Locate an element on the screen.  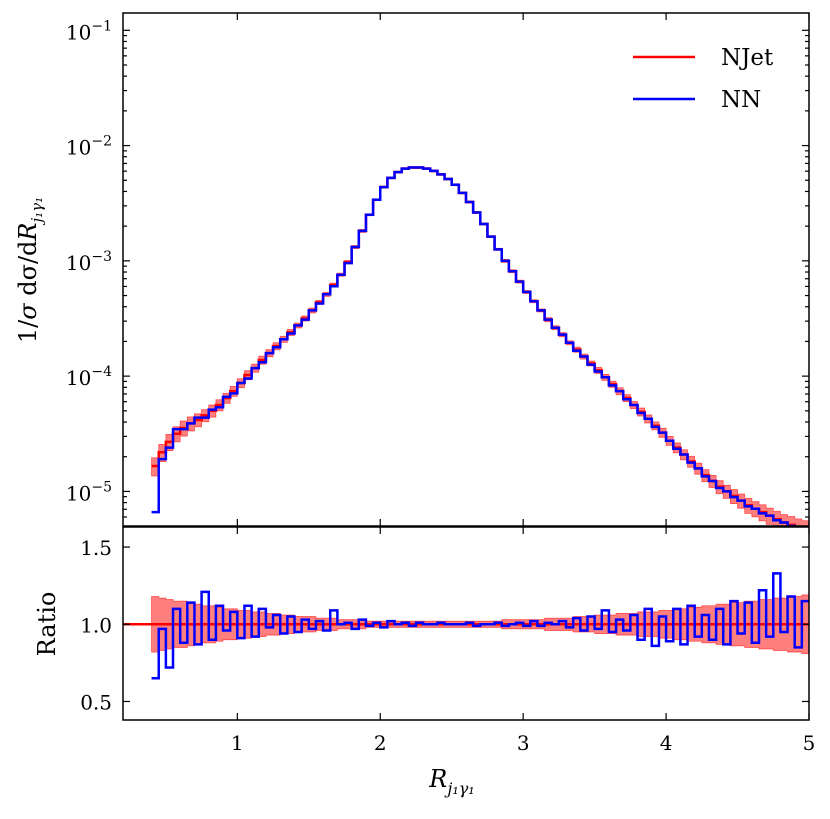
y-tick-label-1e-2: 10⁻² is located at coordinates (89, 147).